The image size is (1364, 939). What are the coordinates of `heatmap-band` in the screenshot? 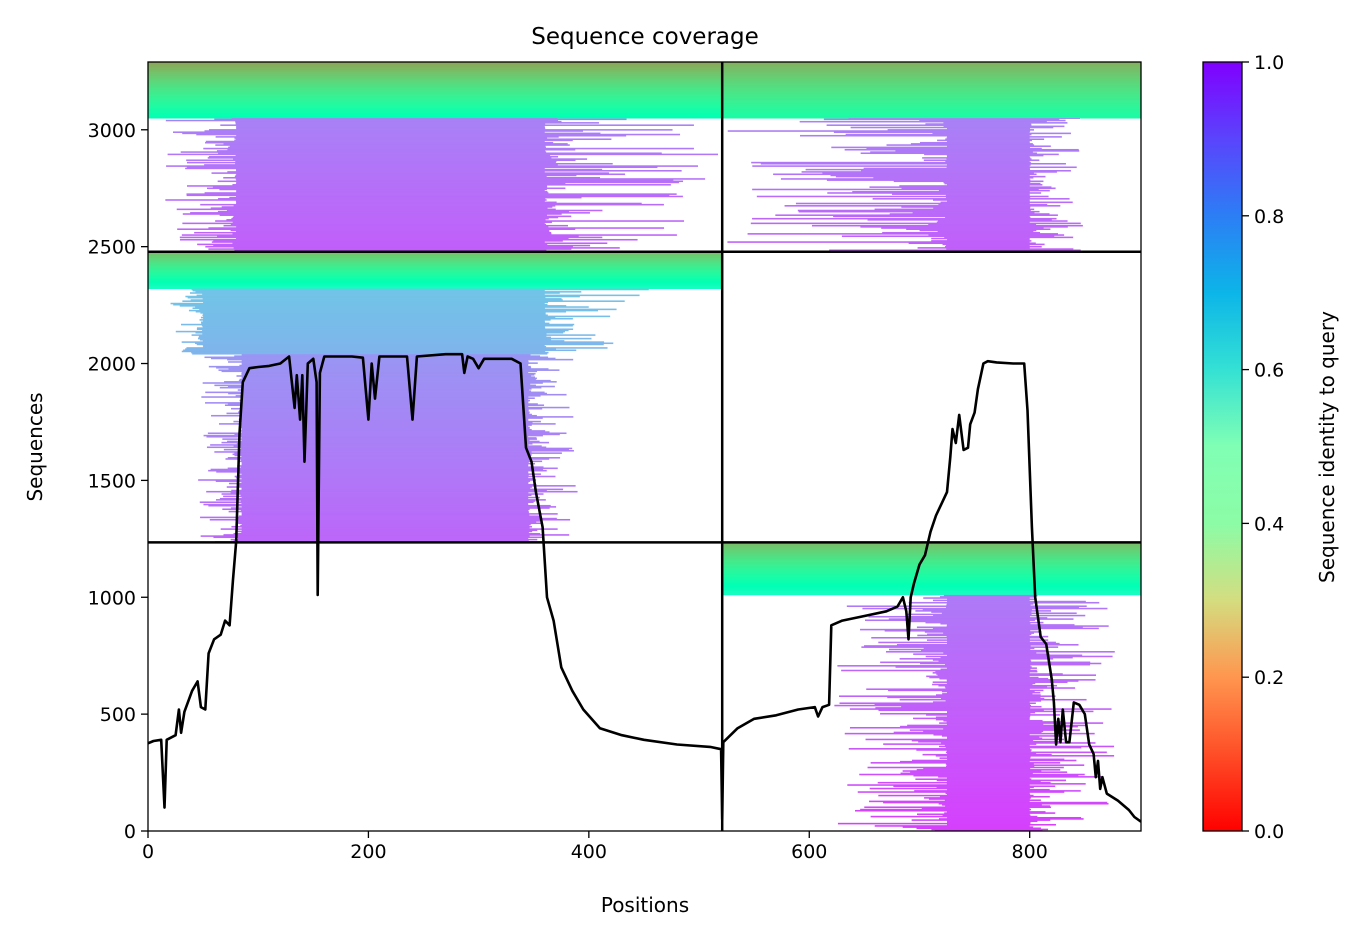 It's located at (388, 448).